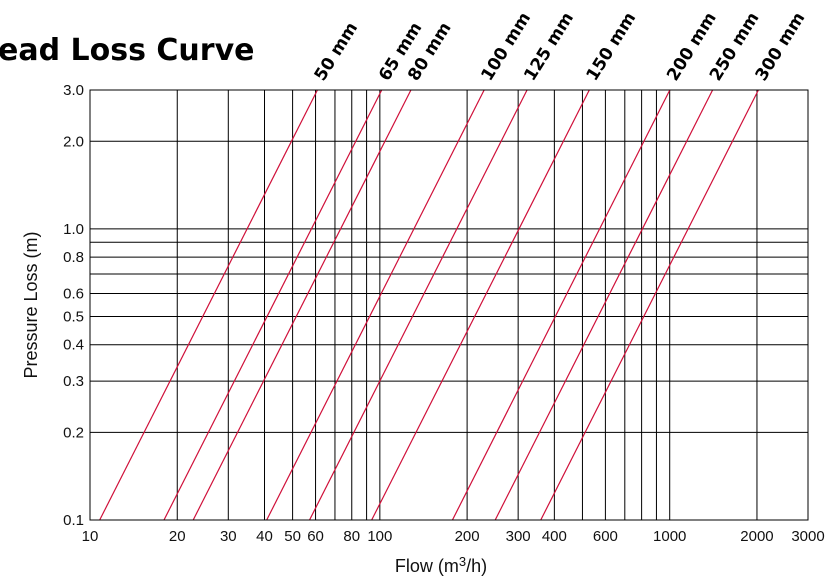 The image size is (828, 583). Describe the element at coordinates (73, 293) in the screenshot. I see `y-tick-label: 0.6` at that location.